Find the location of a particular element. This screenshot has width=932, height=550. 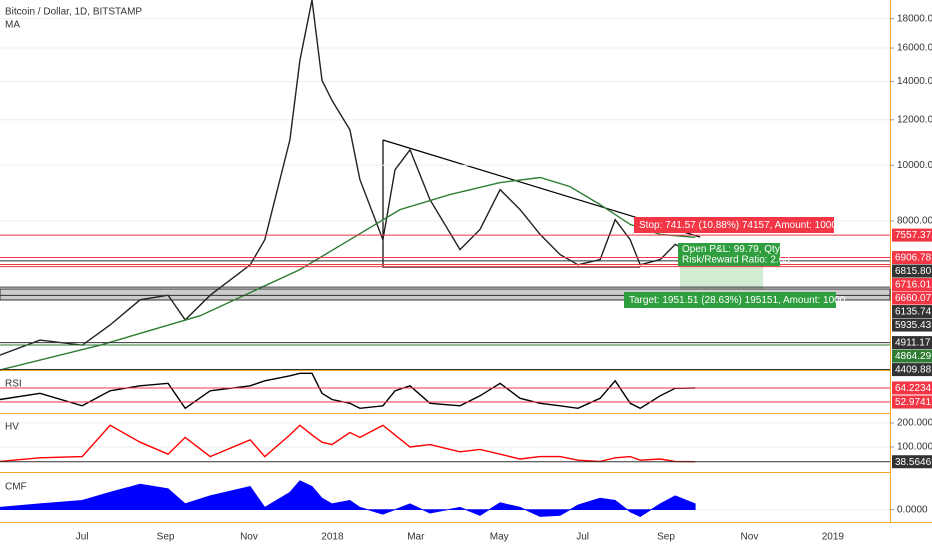

y-tick-label: 16000.00 is located at coordinates (914, 48).